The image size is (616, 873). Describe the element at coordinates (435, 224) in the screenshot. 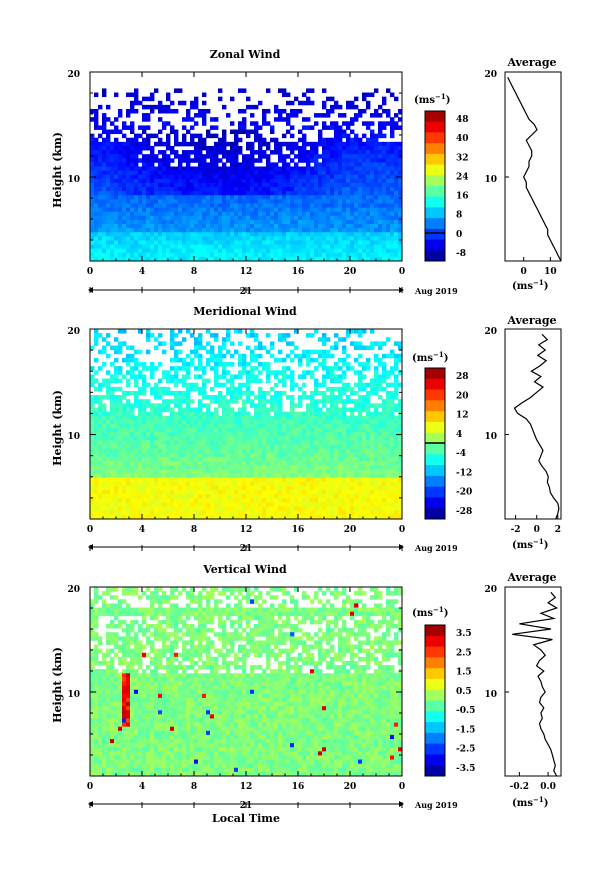

I see `colorbar-swatch` at that location.